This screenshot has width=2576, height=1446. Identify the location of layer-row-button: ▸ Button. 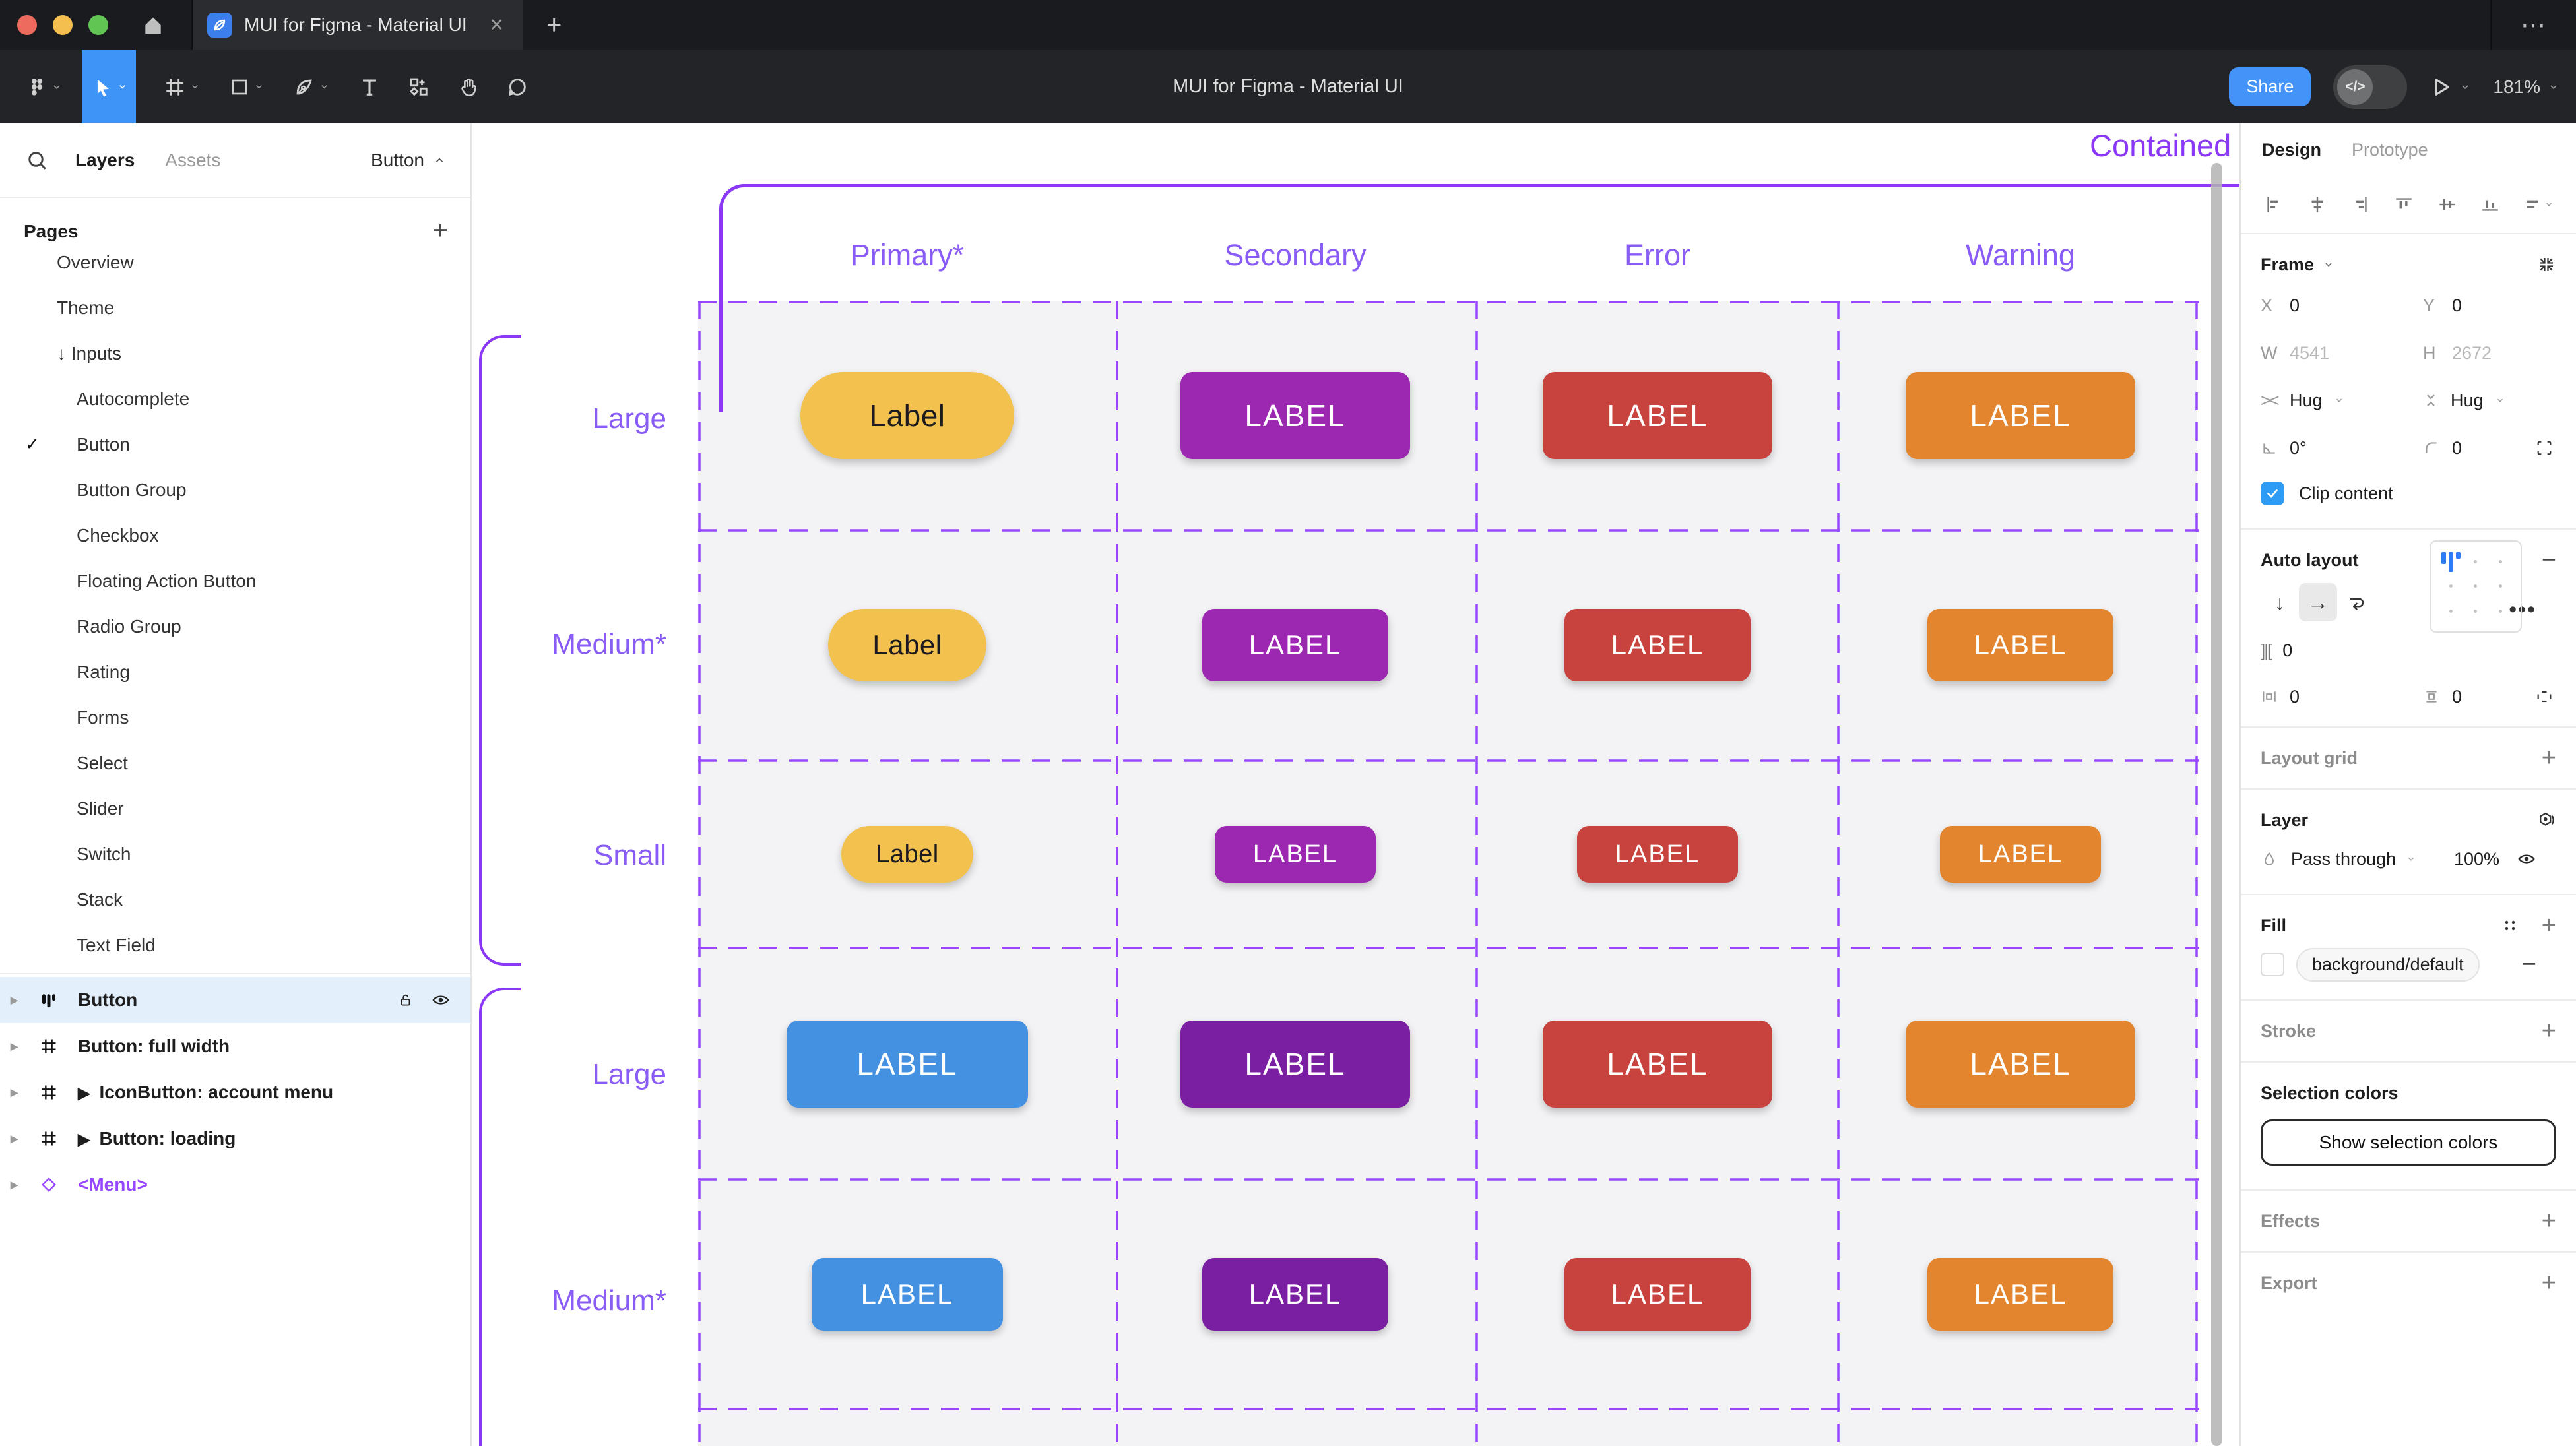
(235, 1000).